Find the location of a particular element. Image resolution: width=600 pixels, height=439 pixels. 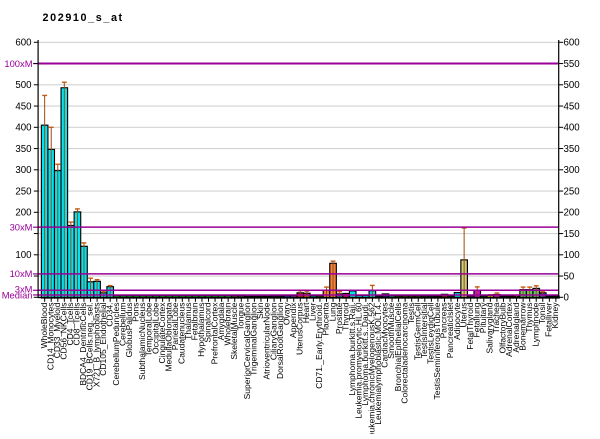

svg-text: Adipocyte is located at coordinates (457, 321).